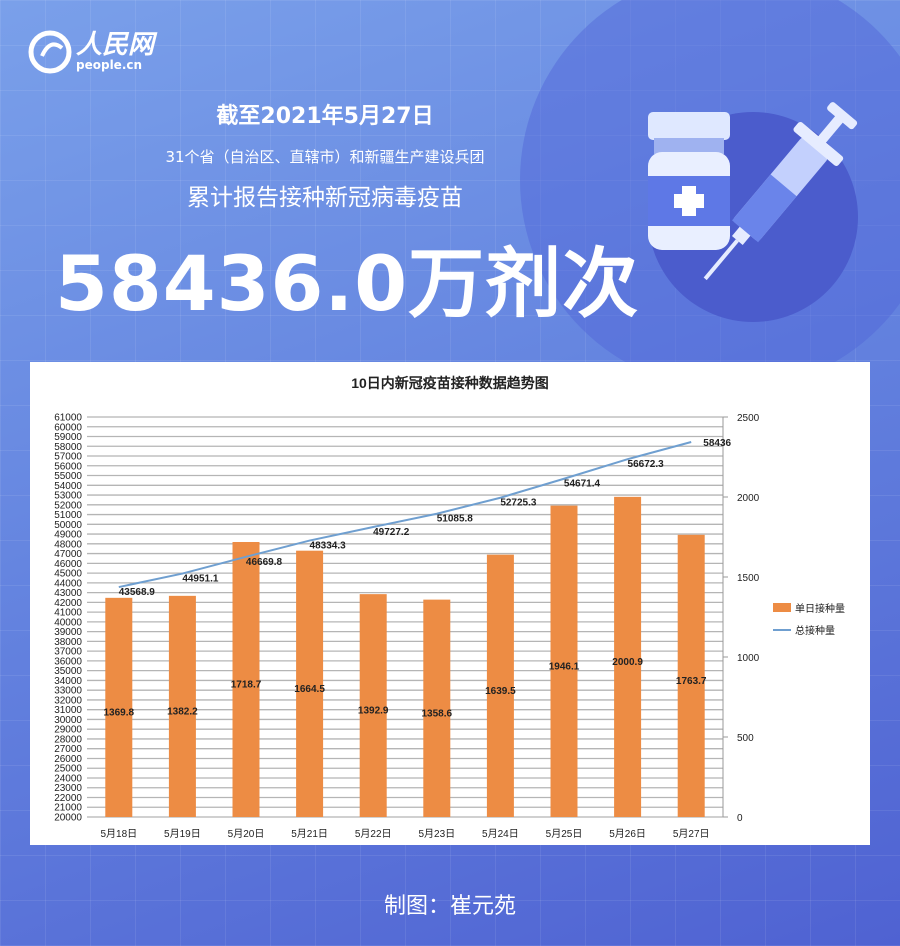 This screenshot has width=900, height=946. Describe the element at coordinates (328, 546) in the screenshot. I see `line-label: 48334.3` at that location.